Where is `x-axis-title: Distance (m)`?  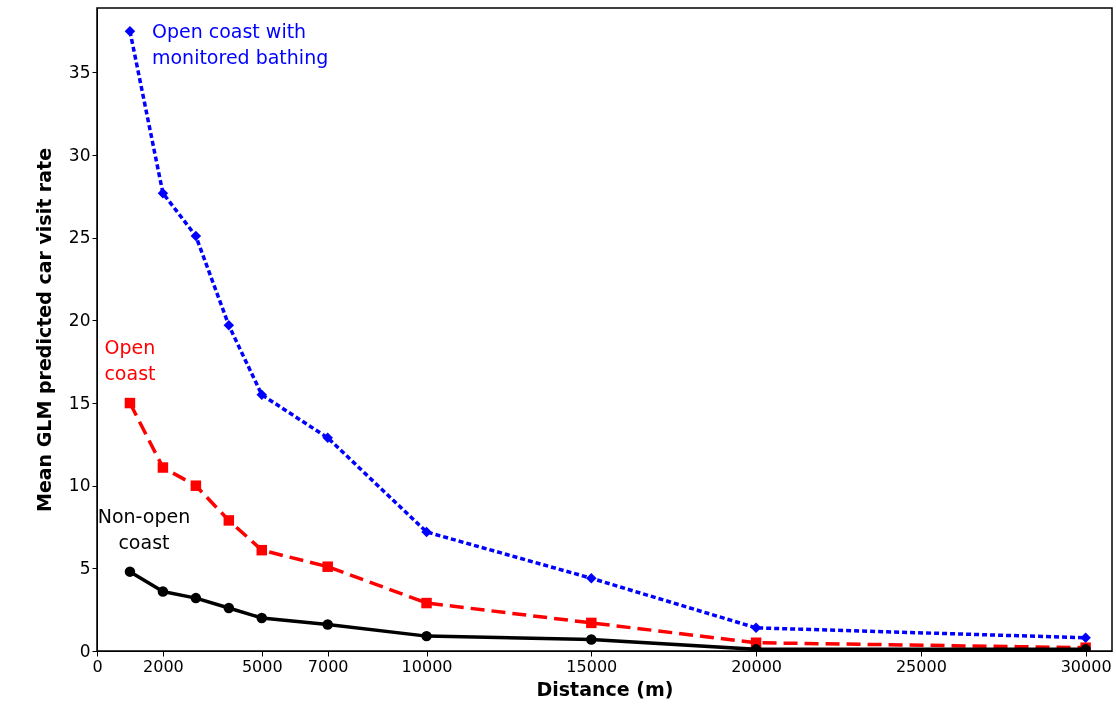 x-axis-title: Distance (m) is located at coordinates (605, 688).